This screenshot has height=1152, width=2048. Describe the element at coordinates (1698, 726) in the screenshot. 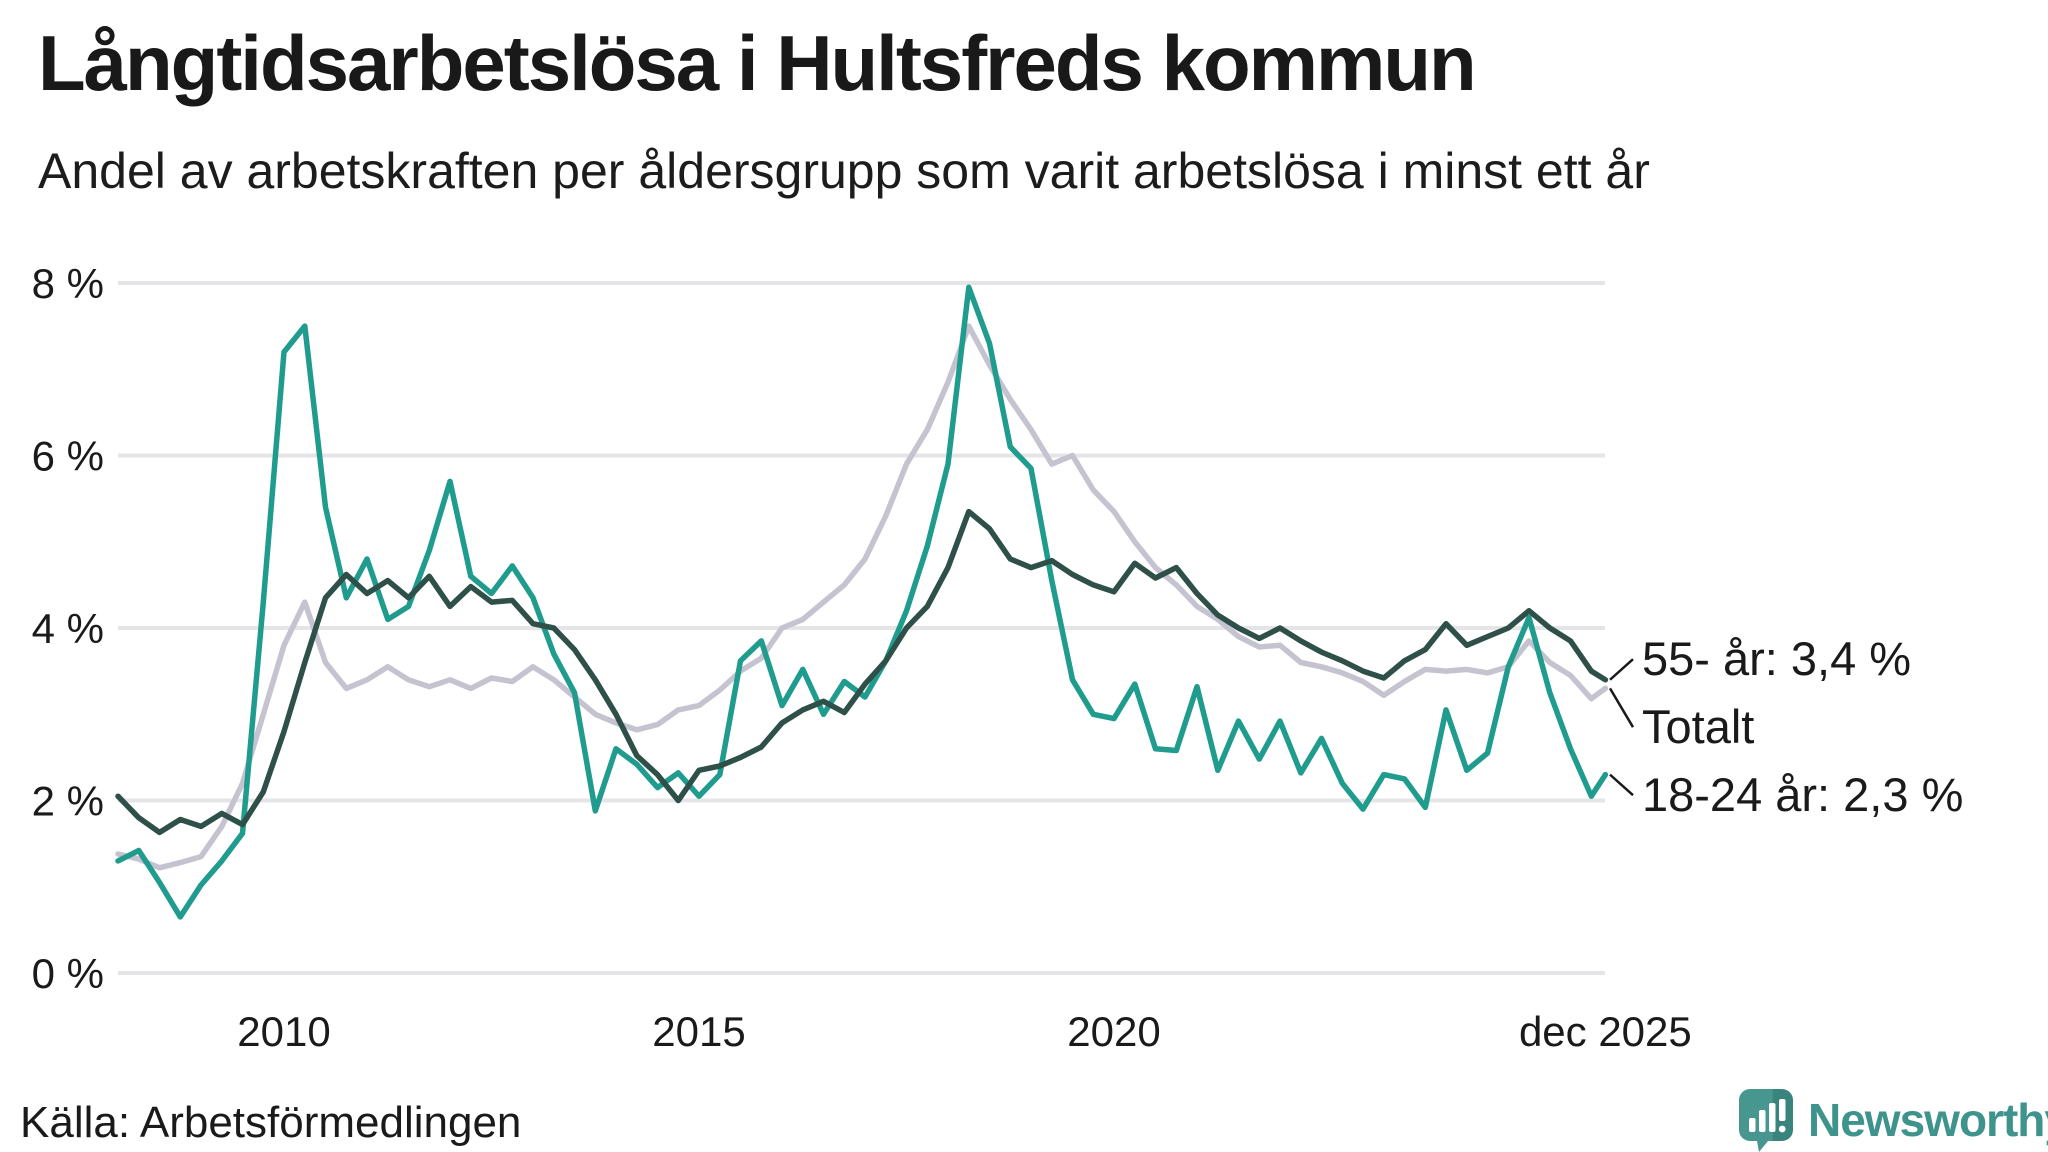

I see `series-end-label-totalt: Totalt` at that location.